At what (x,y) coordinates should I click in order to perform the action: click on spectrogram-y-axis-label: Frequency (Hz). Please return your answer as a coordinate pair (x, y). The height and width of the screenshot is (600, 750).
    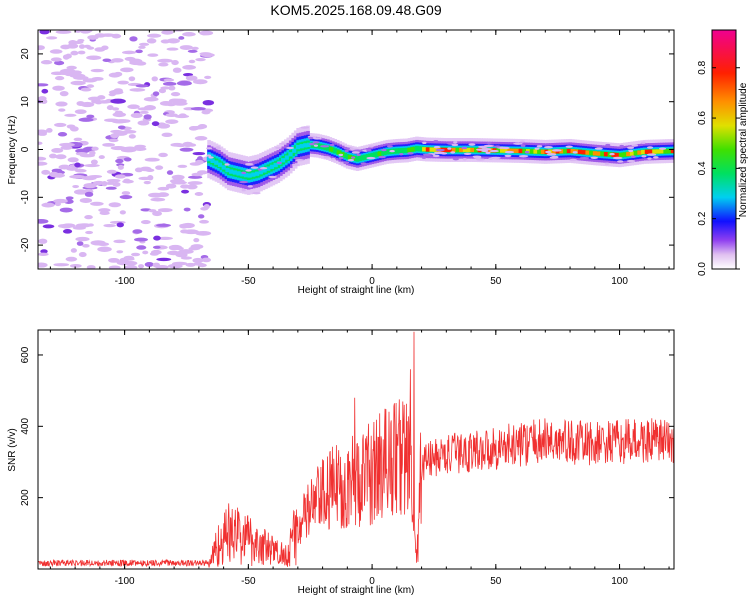
    Looking at the image, I should click on (12, 150).